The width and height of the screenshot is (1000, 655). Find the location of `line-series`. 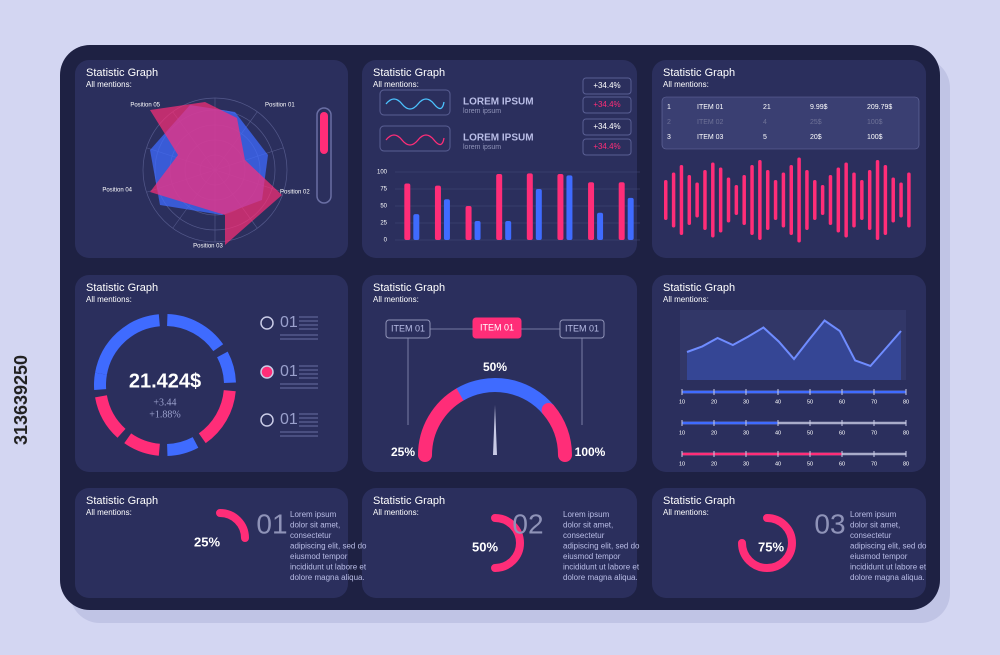

line-series is located at coordinates (794, 343).